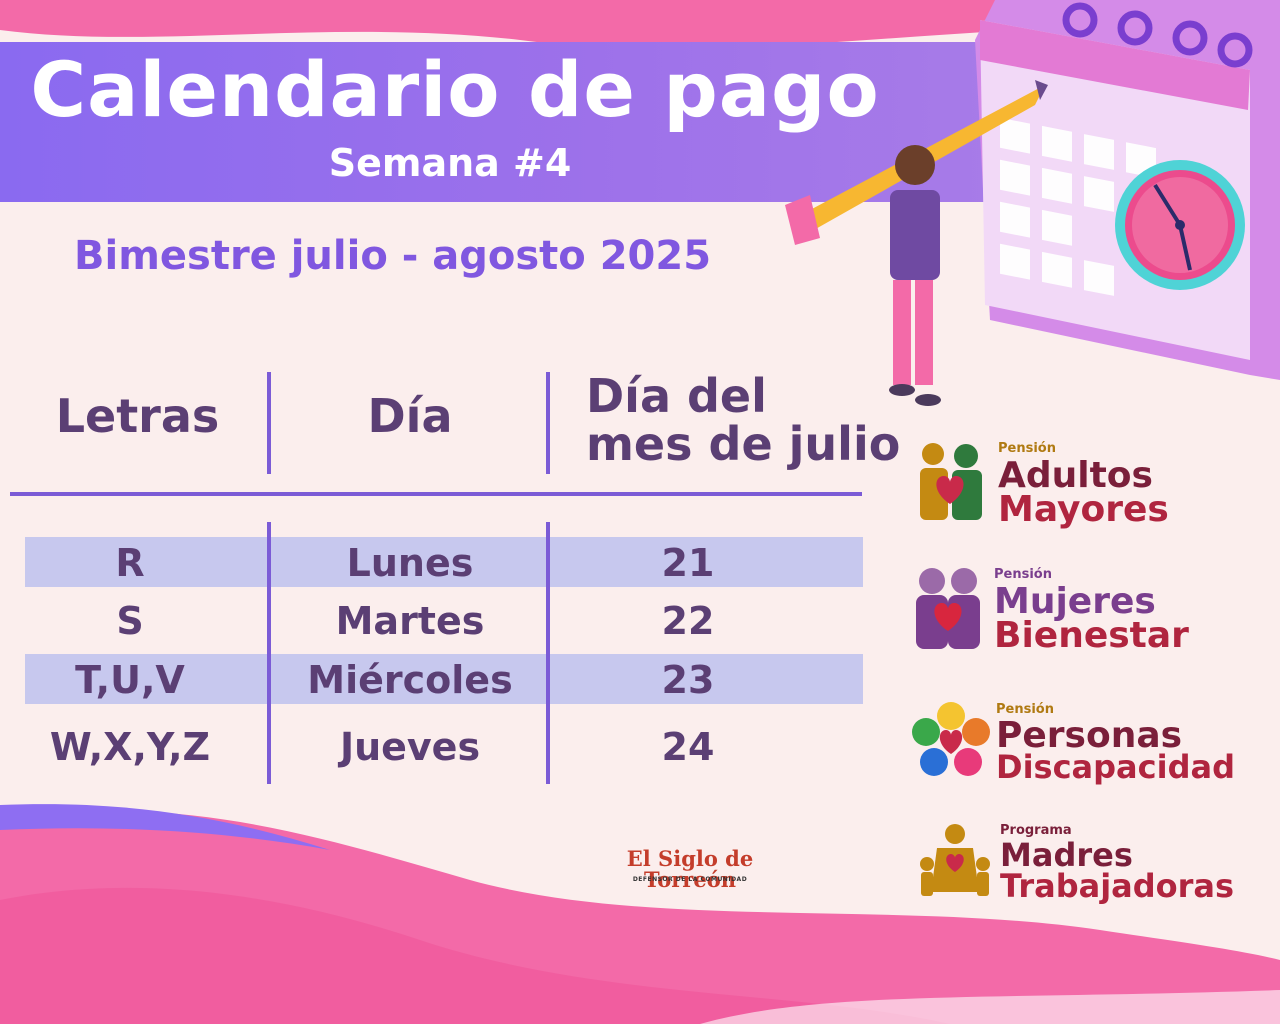  What do you see at coordinates (916, 243) in the screenshot?
I see `person-with-pencil-icon` at bounding box center [916, 243].